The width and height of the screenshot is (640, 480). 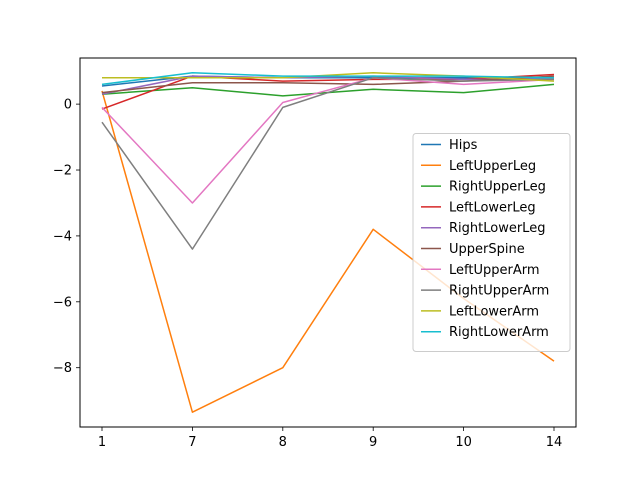 What do you see at coordinates (328, 79) in the screenshot?
I see `series-line-rightlowerarm` at bounding box center [328, 79].